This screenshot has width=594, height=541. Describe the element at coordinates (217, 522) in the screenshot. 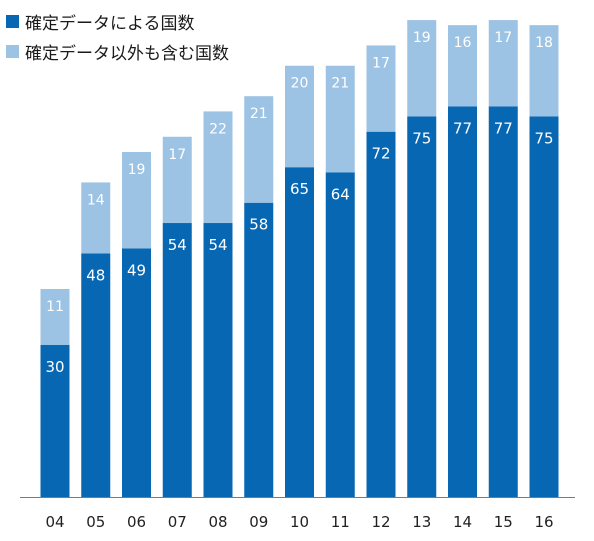

I see `x-tick-label-08: 08` at that location.